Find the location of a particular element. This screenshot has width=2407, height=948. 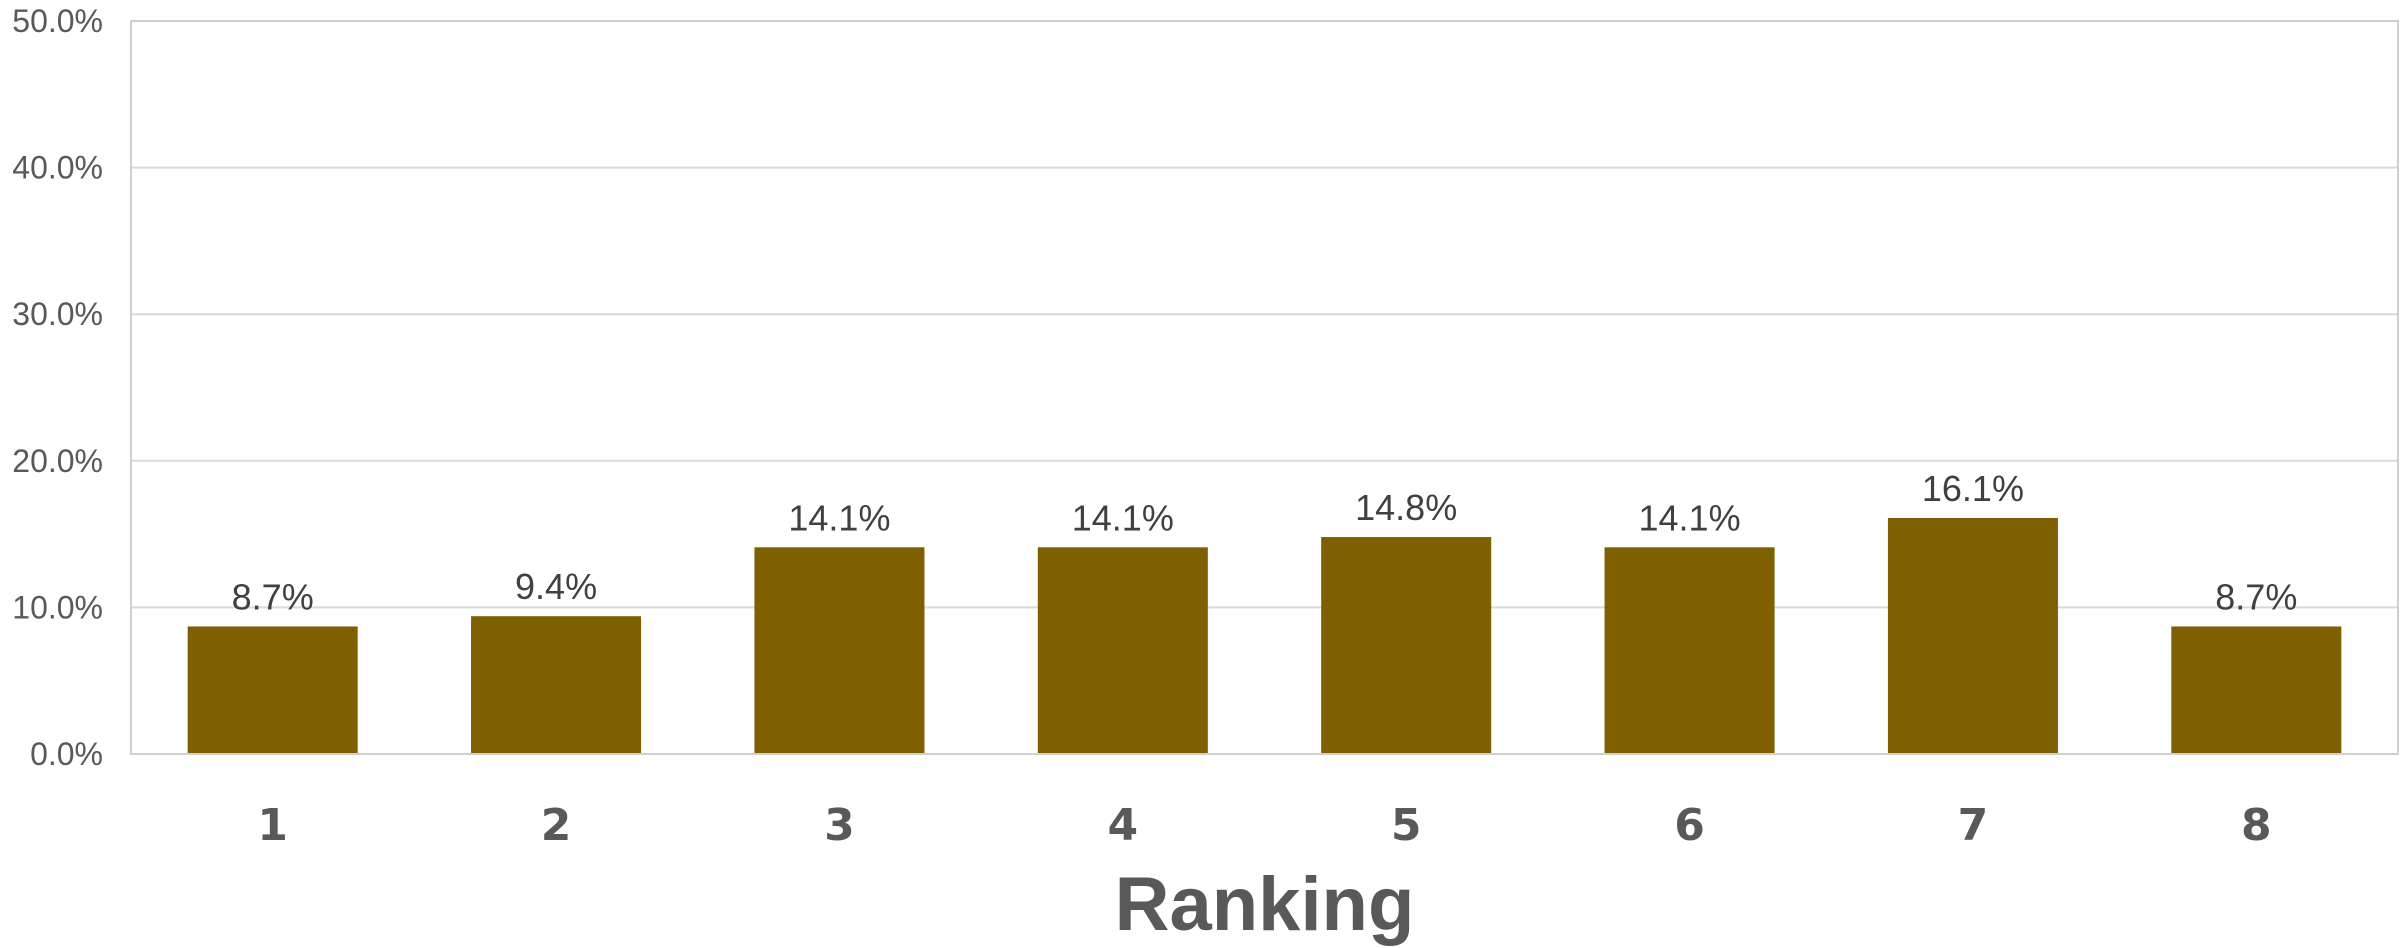

x-axis-ticks: 1 2 3 4 5 6 7 8 is located at coordinates (1264, 825).